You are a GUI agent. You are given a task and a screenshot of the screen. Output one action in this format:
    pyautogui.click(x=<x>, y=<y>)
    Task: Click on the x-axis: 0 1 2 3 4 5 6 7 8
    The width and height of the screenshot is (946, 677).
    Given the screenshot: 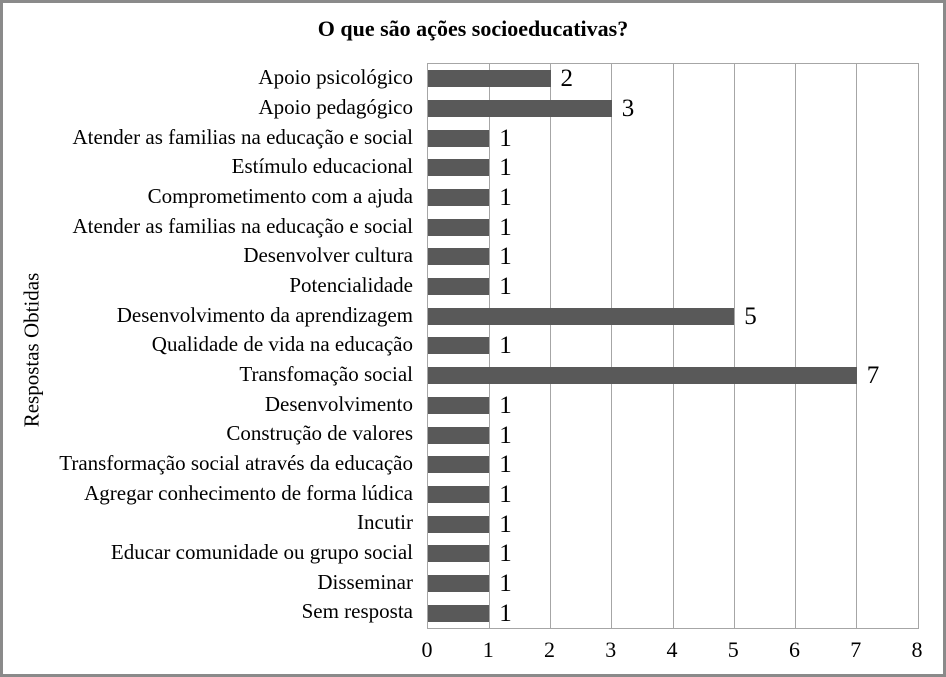 What is the action you would take?
    pyautogui.click(x=672, y=653)
    